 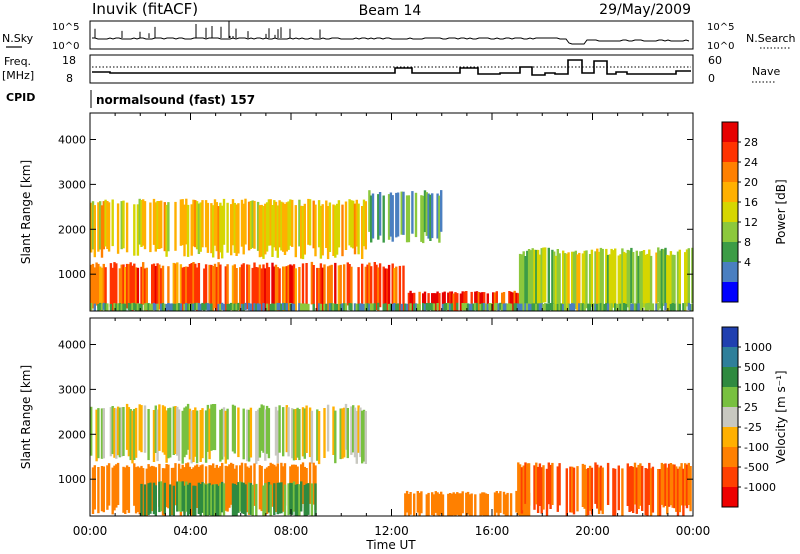 What do you see at coordinates (18, 38) in the screenshot?
I see `nsky-label: N.Sky` at bounding box center [18, 38].